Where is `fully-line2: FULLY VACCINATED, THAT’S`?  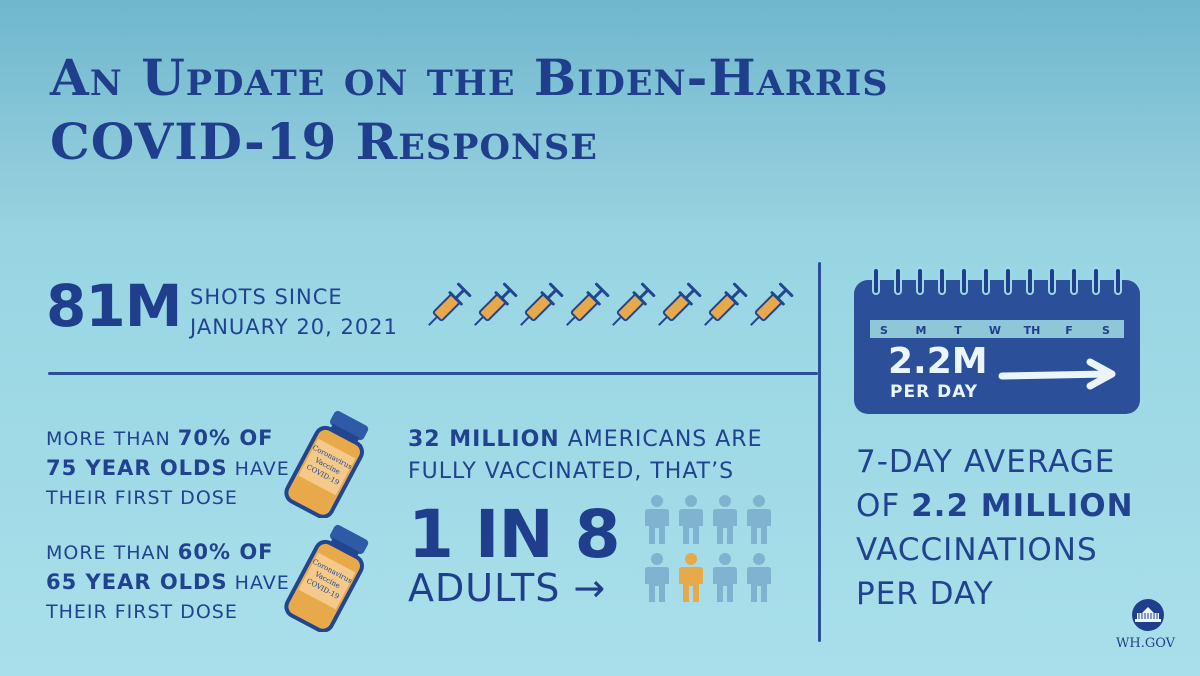 fully-line2: FULLY VACCINATED, THAT’S is located at coordinates (571, 471).